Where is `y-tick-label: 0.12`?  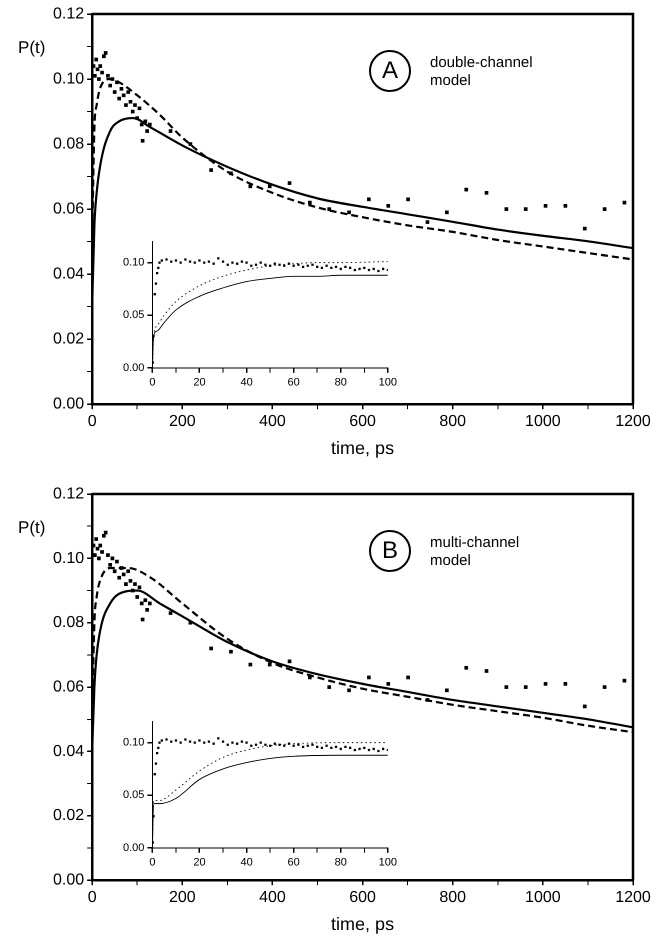
y-tick-label: 0.12 is located at coordinates (68, 13).